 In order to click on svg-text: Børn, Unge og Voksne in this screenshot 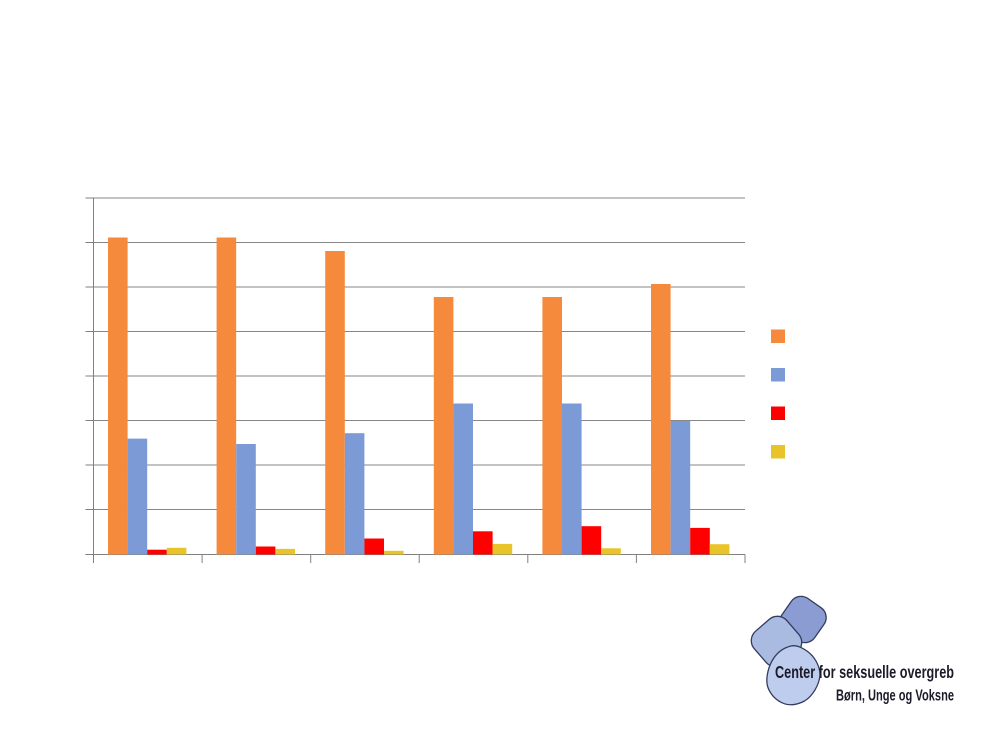, I will do `click(895, 696)`.